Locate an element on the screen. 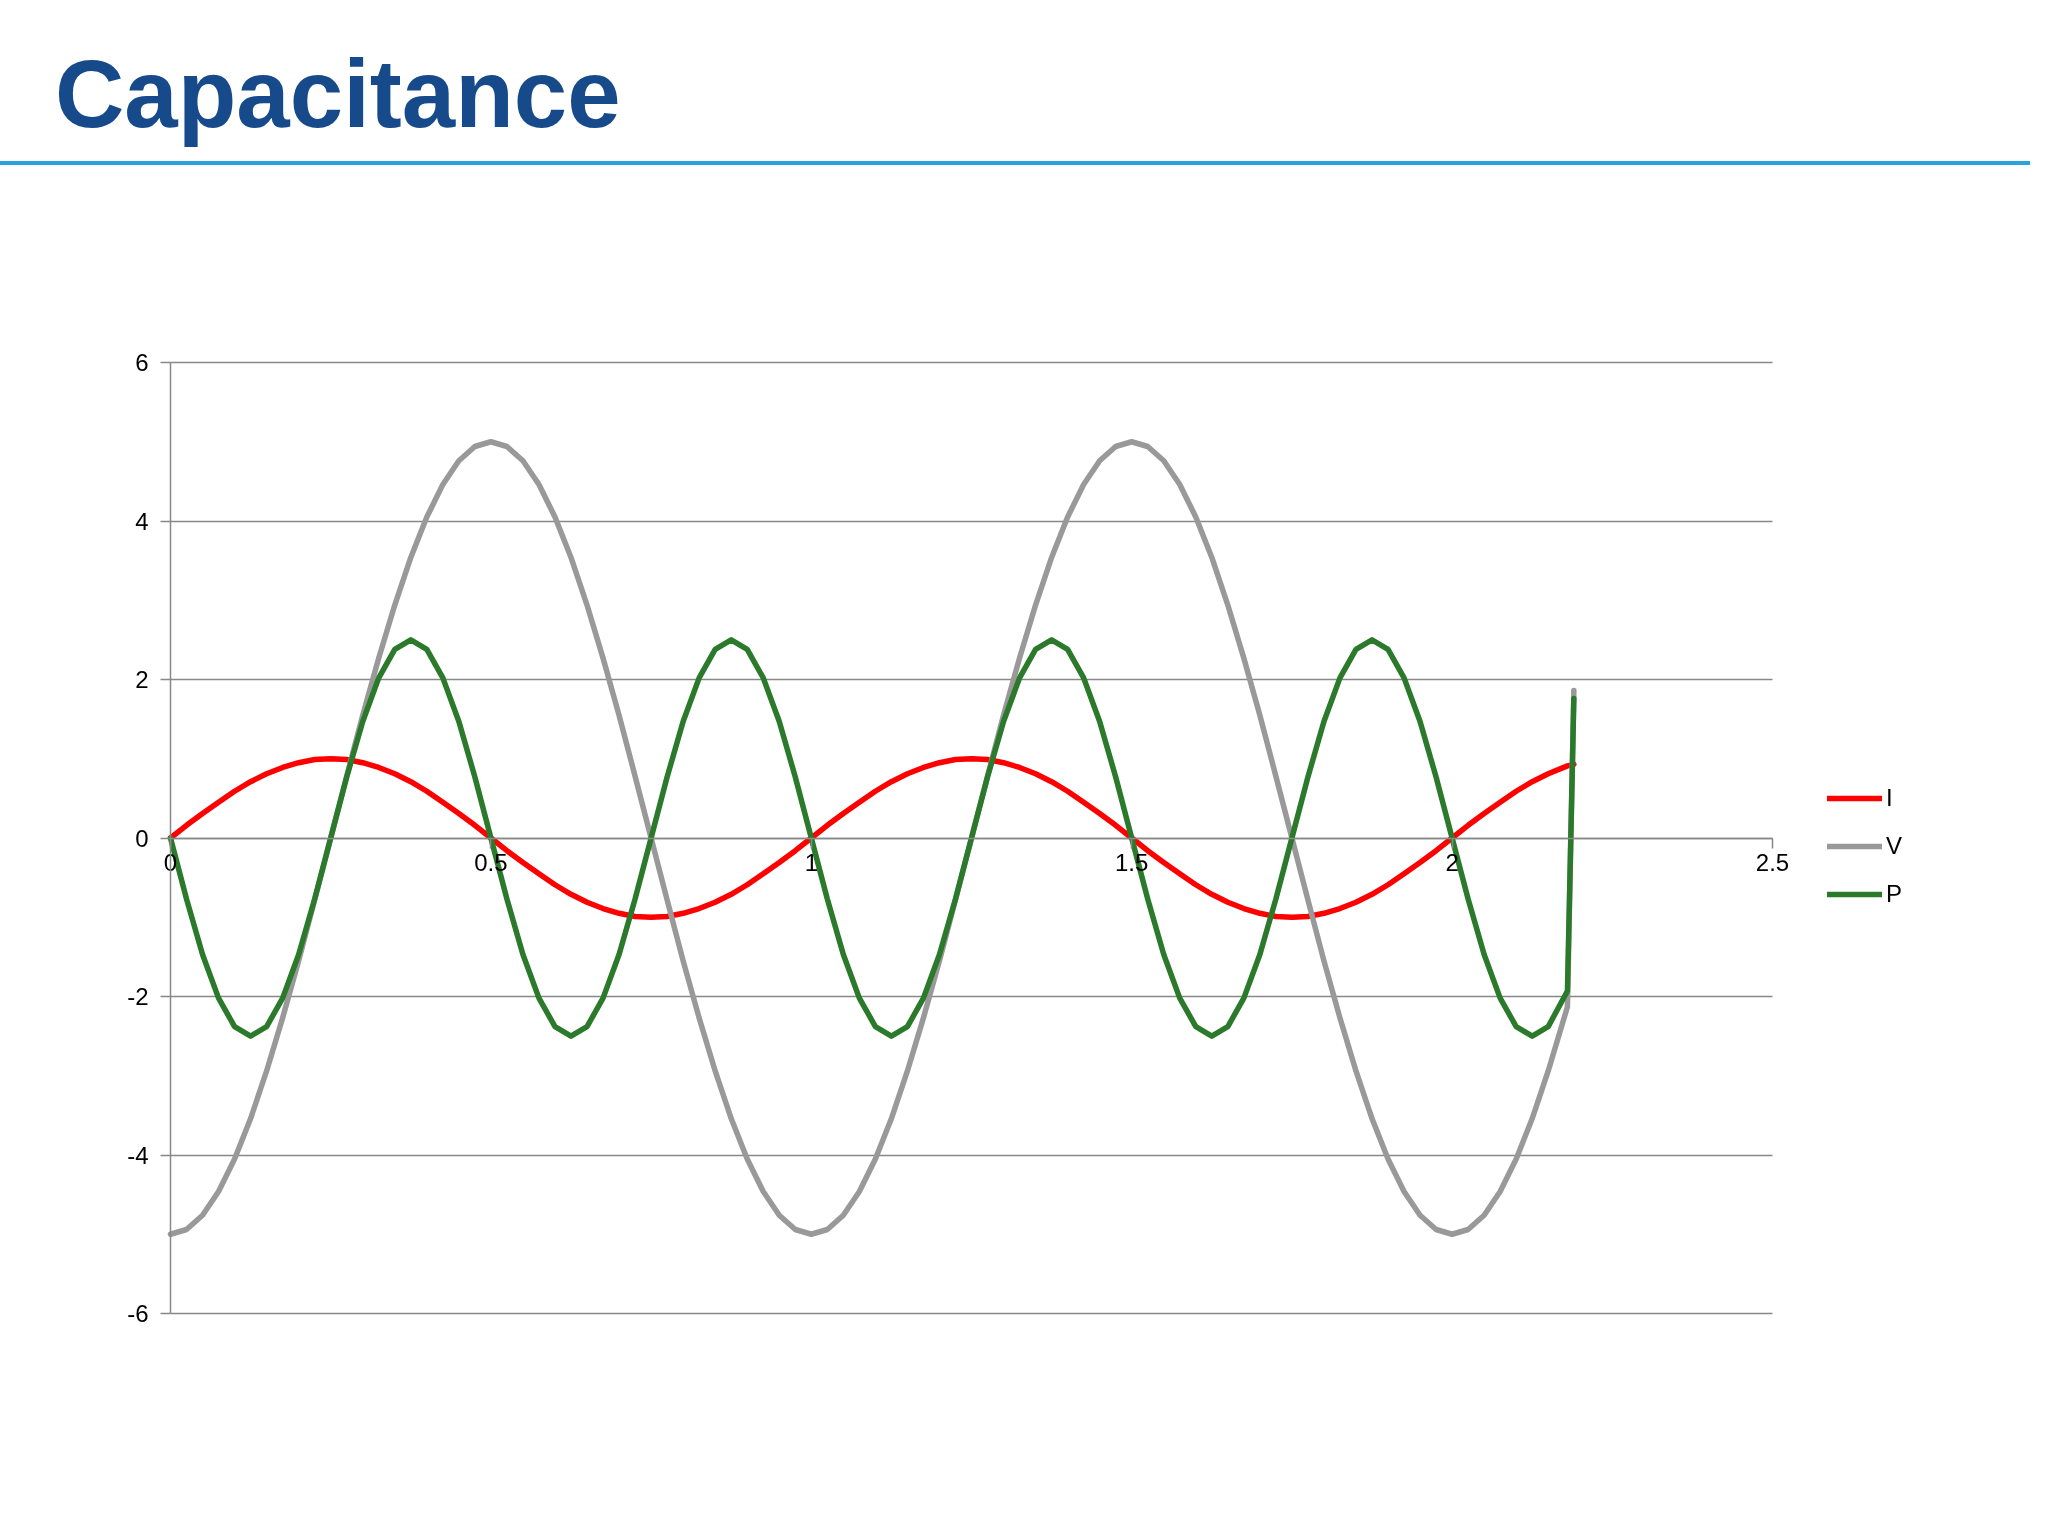  y-tick-label: 0 is located at coordinates (142, 838).